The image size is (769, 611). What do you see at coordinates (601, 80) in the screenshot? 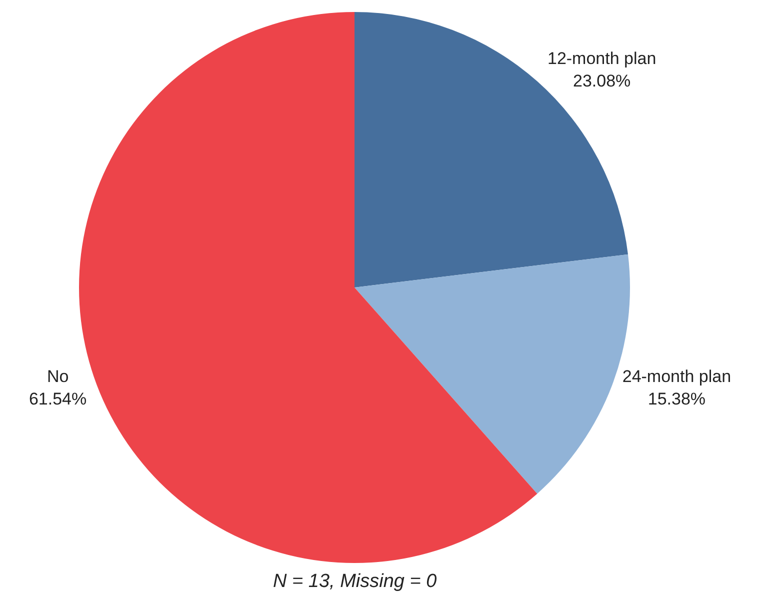
I see `data-label: 23.08%` at bounding box center [601, 80].